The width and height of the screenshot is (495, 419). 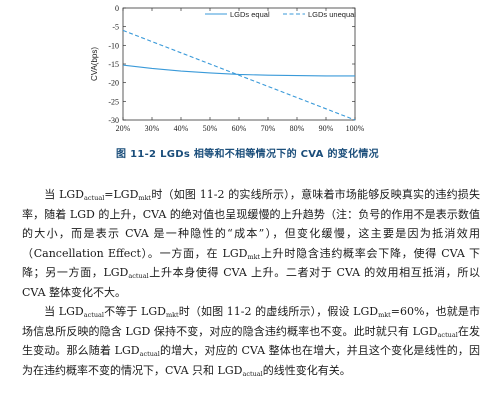 What do you see at coordinates (247, 154) in the screenshot?
I see `figure-caption: 图 11-2 LGDs 相等和不相等情况下的 CVA 的变化情况` at bounding box center [247, 154].